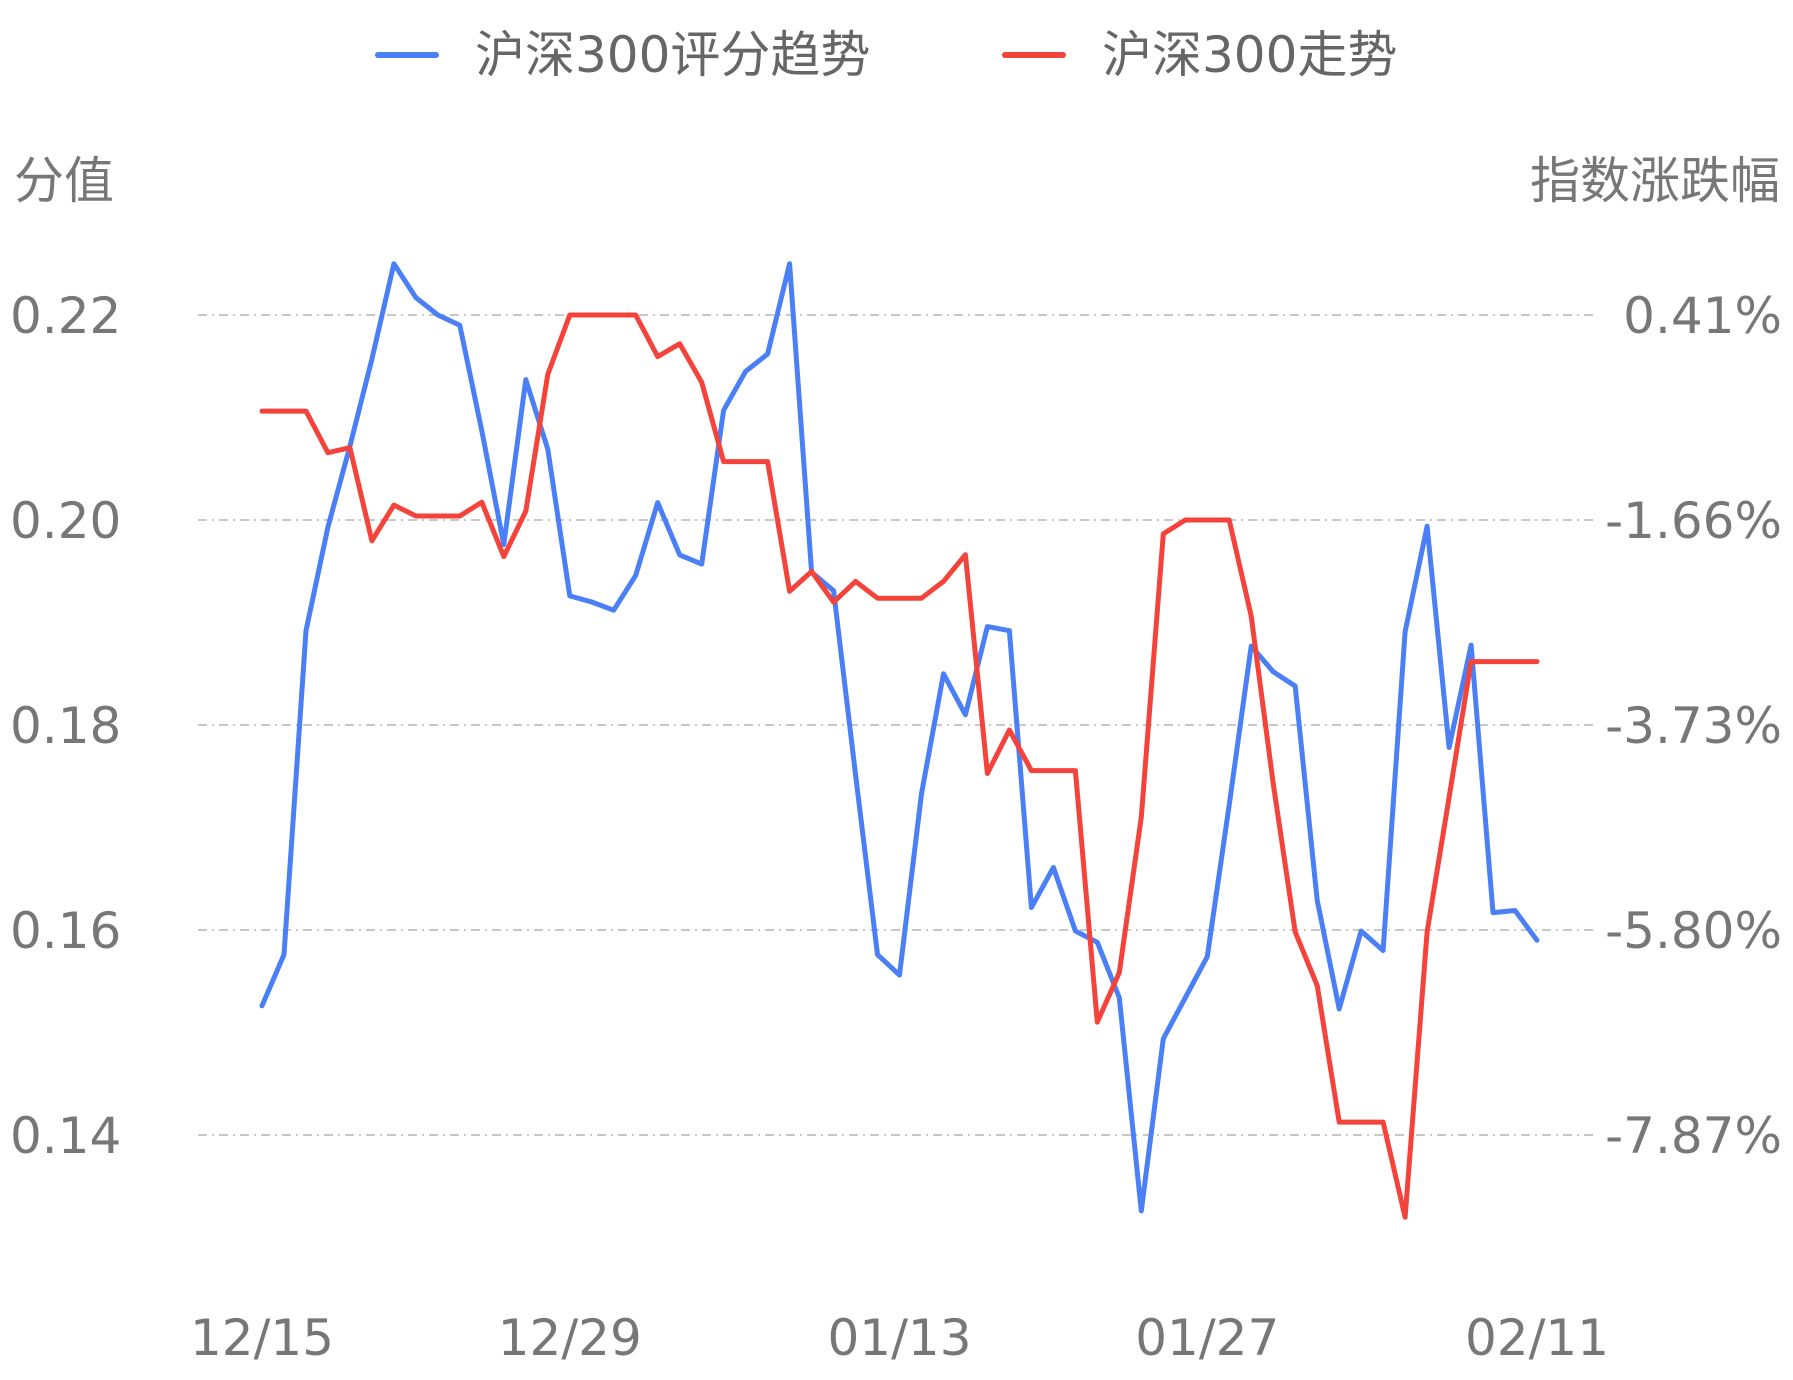 Image resolution: width=1793 pixels, height=1380 pixels. Describe the element at coordinates (1693, 931) in the screenshot. I see `y-right-tick-label: -5.80%` at that location.